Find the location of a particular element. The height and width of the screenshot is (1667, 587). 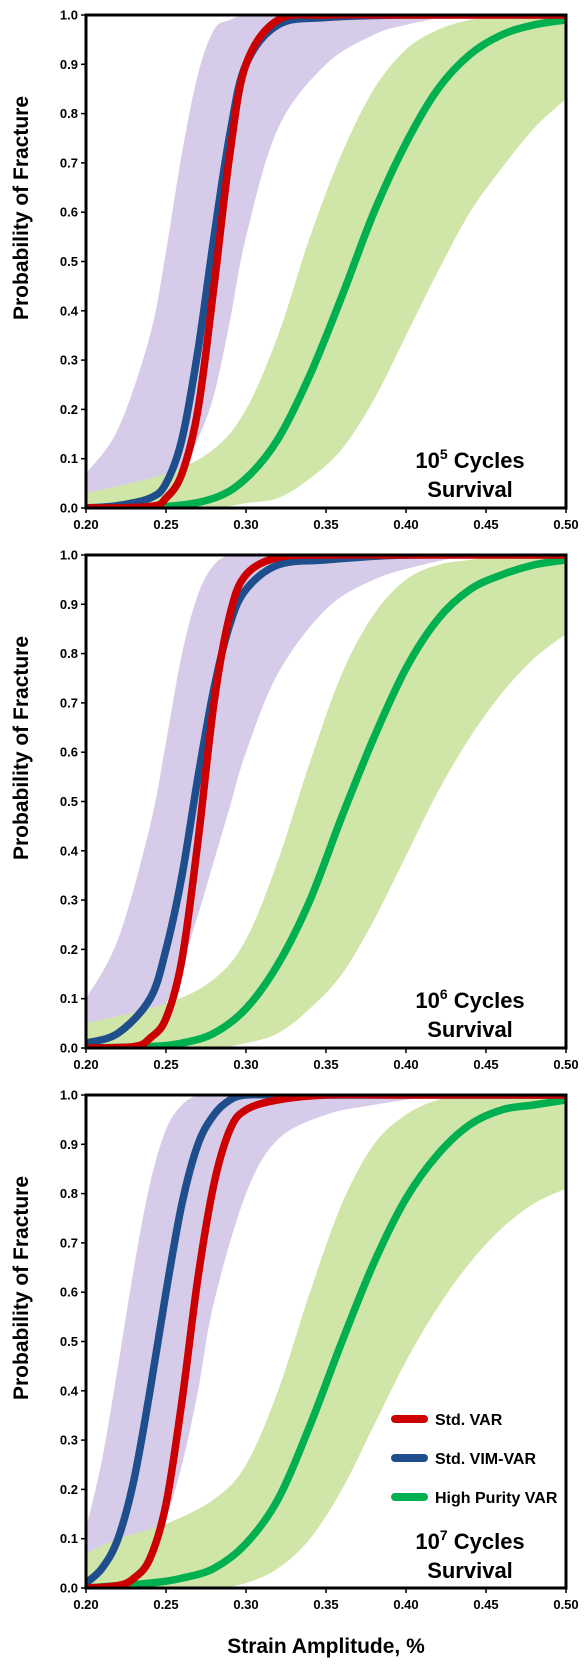

y-axis-label-middle: Probability of Fracture is located at coordinates (21, 748).